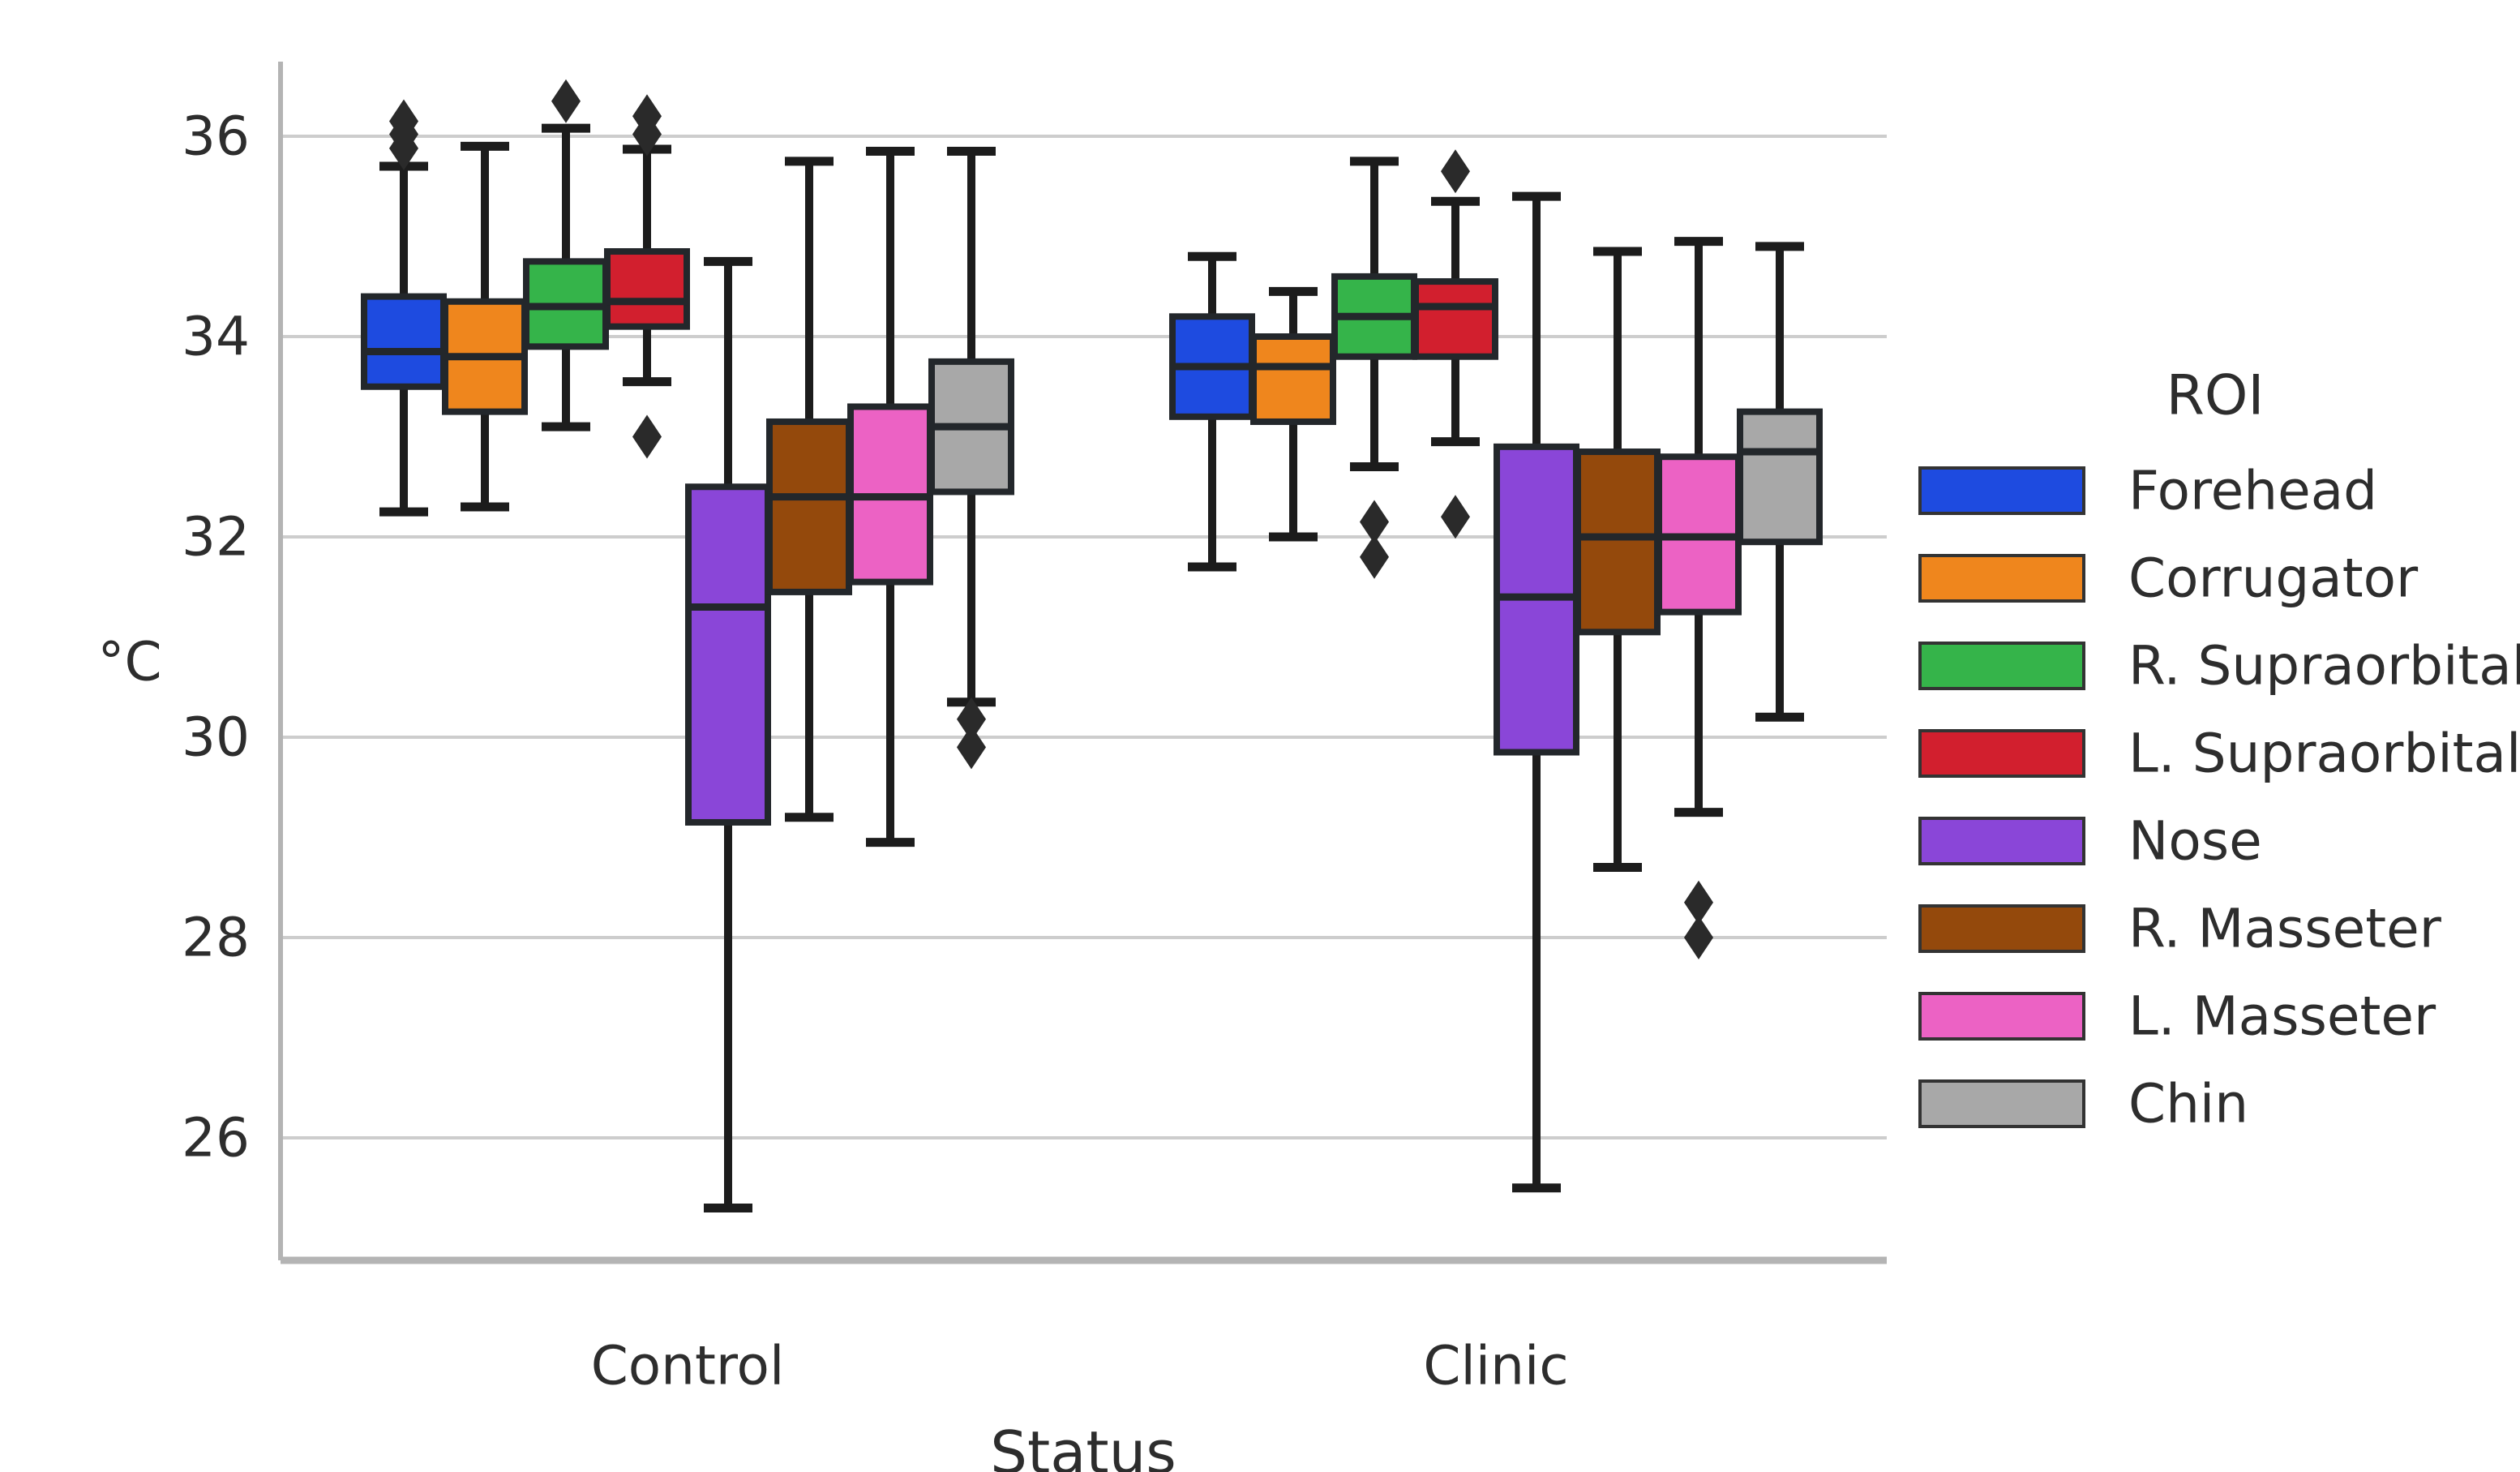 The width and height of the screenshot is (2520, 1472). I want to click on legend-entry-r-supraorbital: R. Supraorbital, so click(2219, 666).